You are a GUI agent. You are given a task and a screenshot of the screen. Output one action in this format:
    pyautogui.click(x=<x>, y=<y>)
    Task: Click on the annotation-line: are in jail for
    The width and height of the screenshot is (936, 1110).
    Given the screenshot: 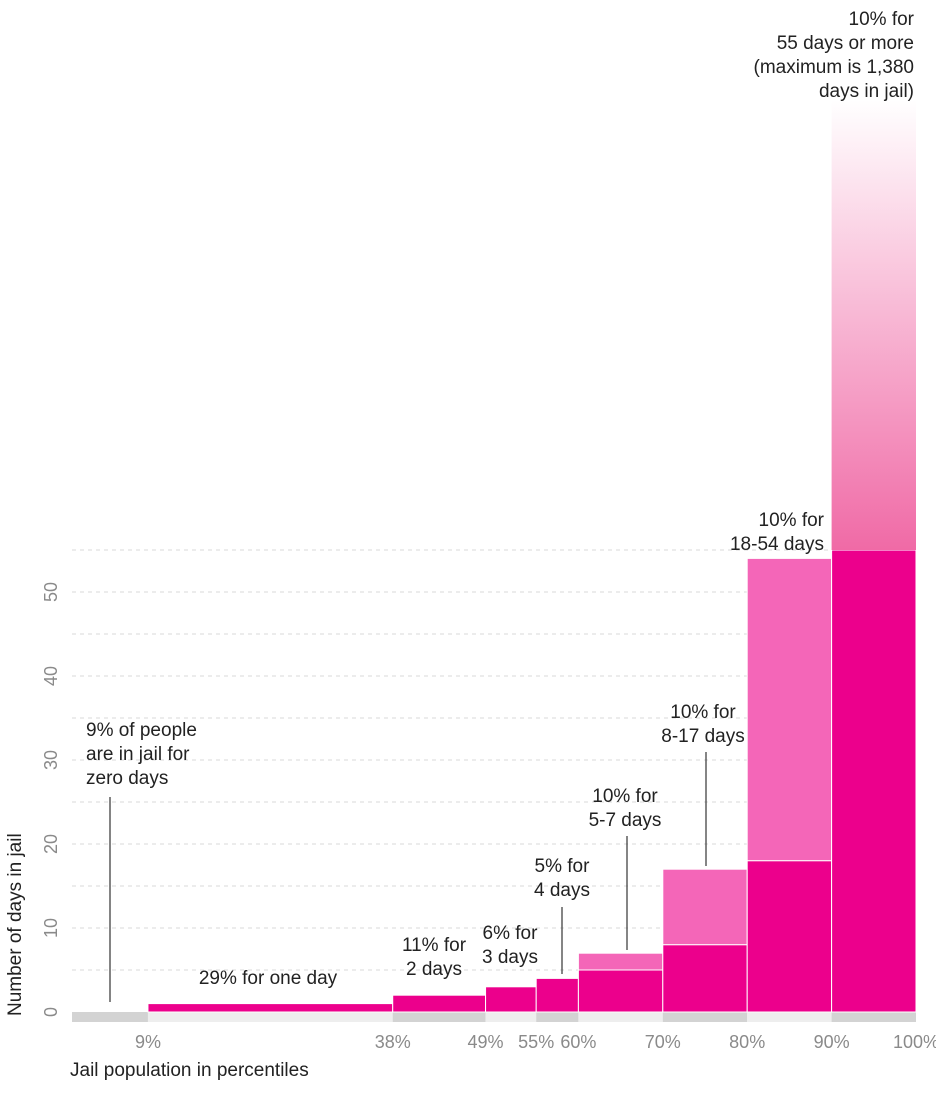 What is the action you would take?
    pyautogui.click(x=138, y=754)
    